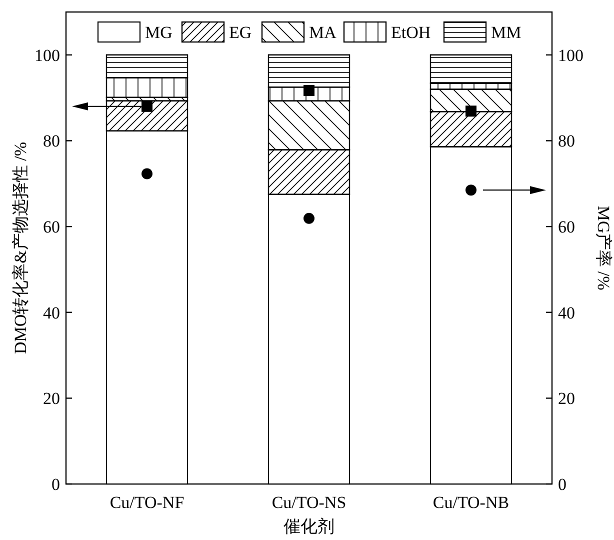  Describe the element at coordinates (51, 227) in the screenshot. I see `y-tick-label: 60` at that location.